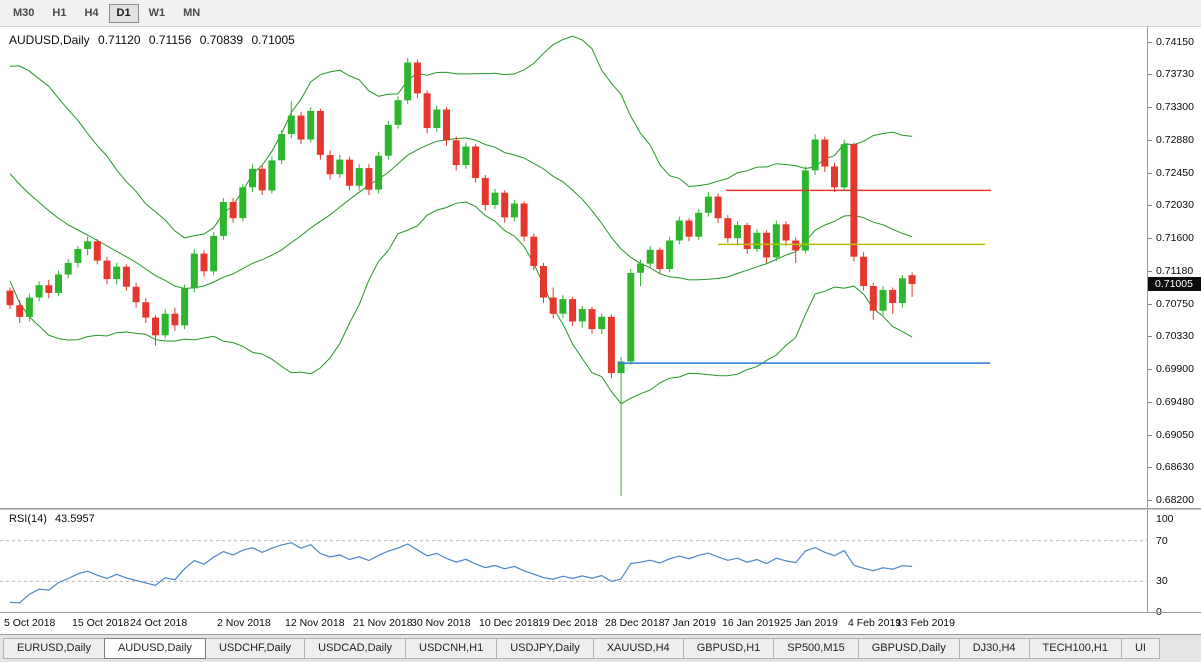 The image size is (1201, 662). Describe the element at coordinates (154, 648) in the screenshot. I see `chart-tab-audusd-daily: AUDUSD,Daily` at that location.